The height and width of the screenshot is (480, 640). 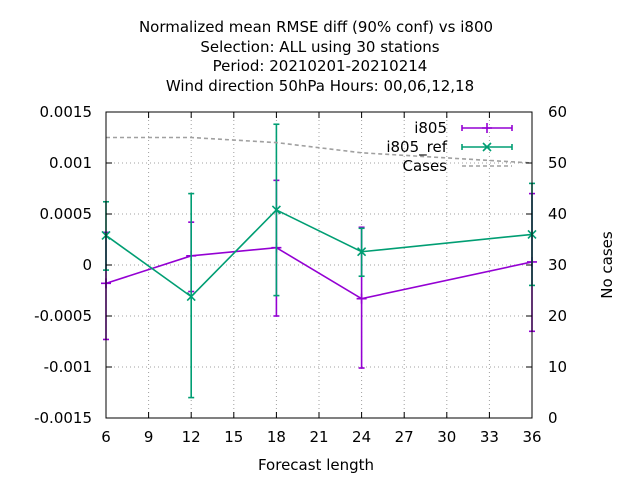 I want to click on y-tick-label: 0.0005, so click(x=66, y=214).